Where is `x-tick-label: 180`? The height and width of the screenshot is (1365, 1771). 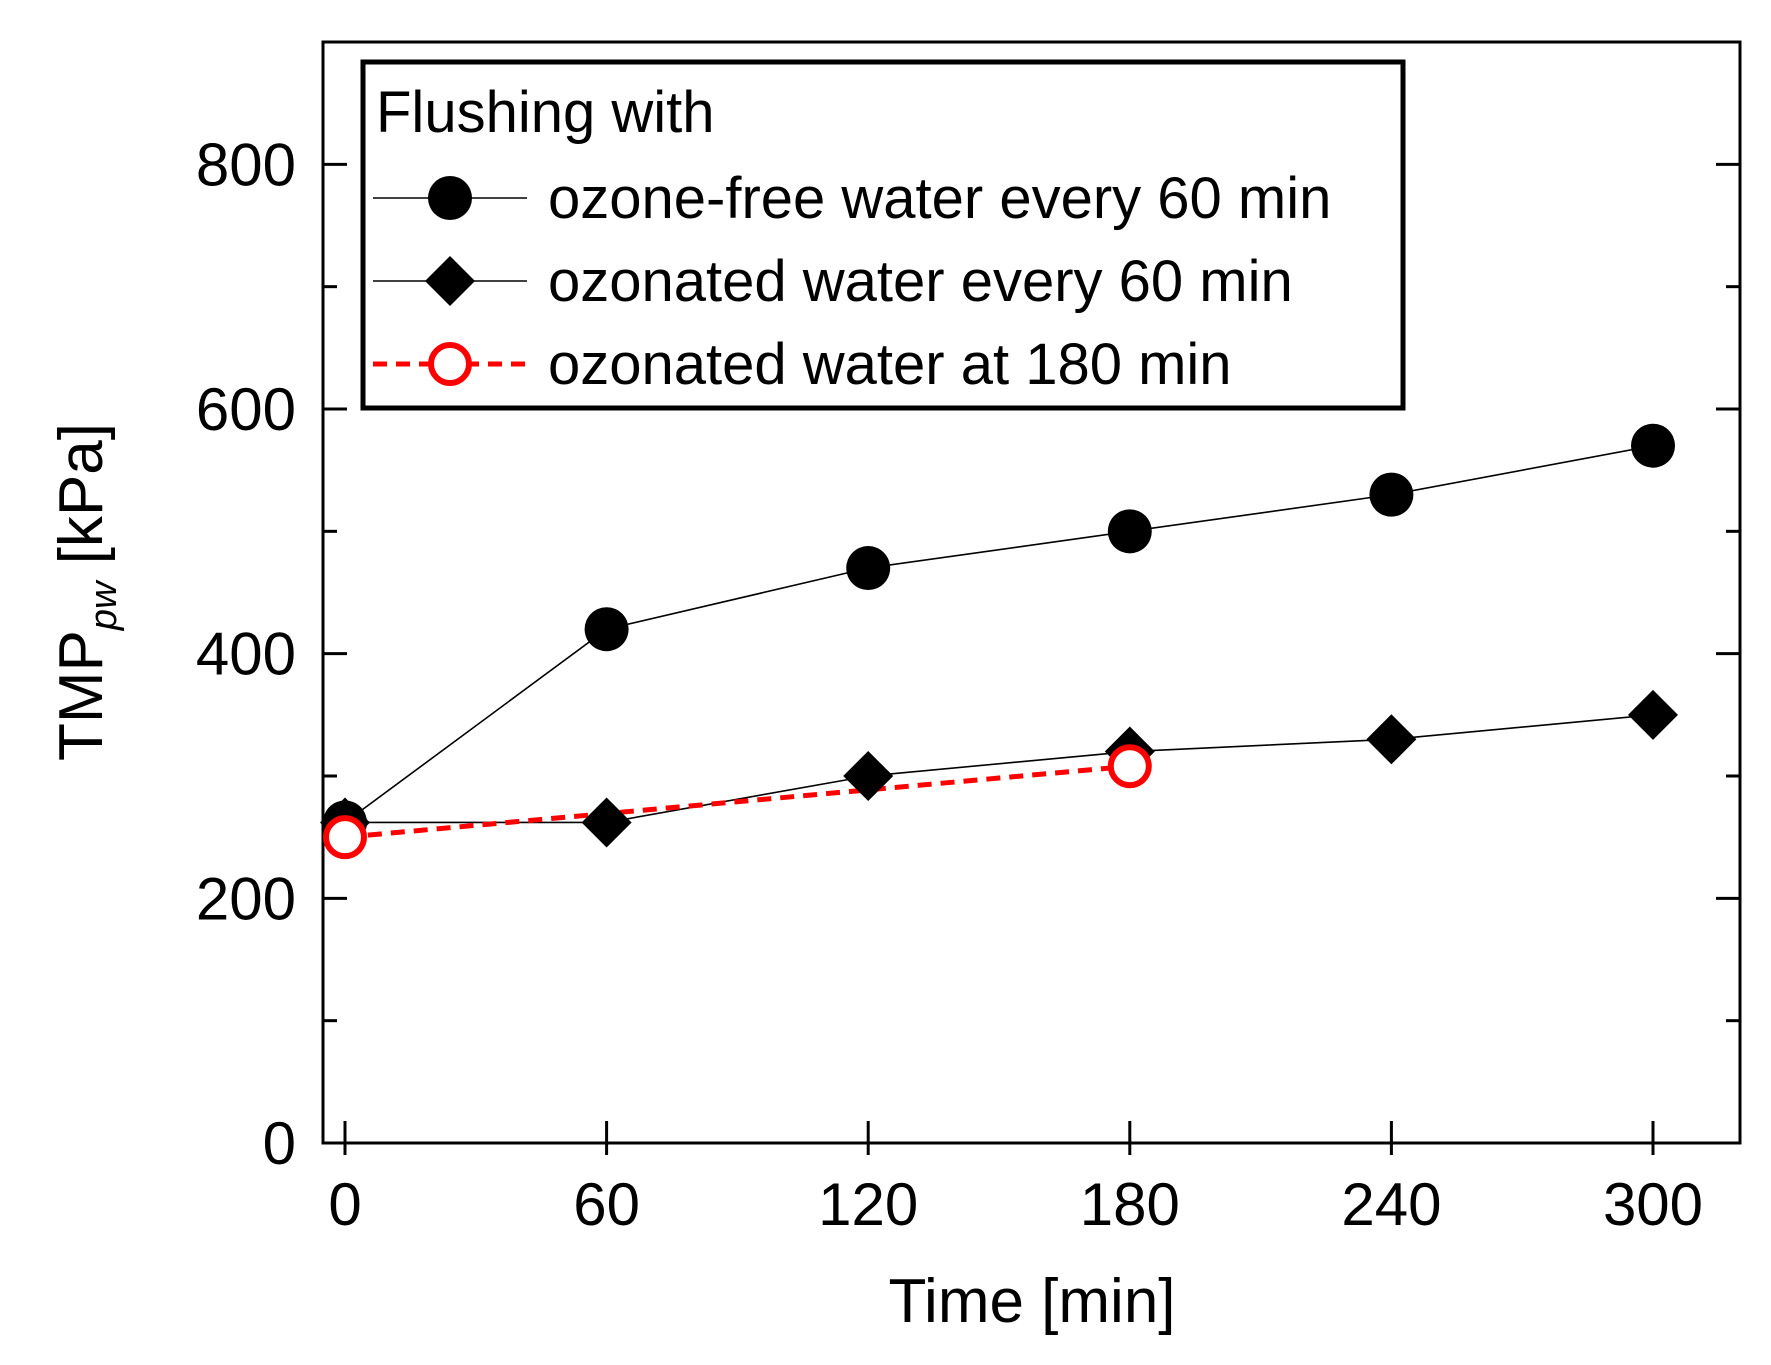 x-tick-label: 180 is located at coordinates (1130, 1204).